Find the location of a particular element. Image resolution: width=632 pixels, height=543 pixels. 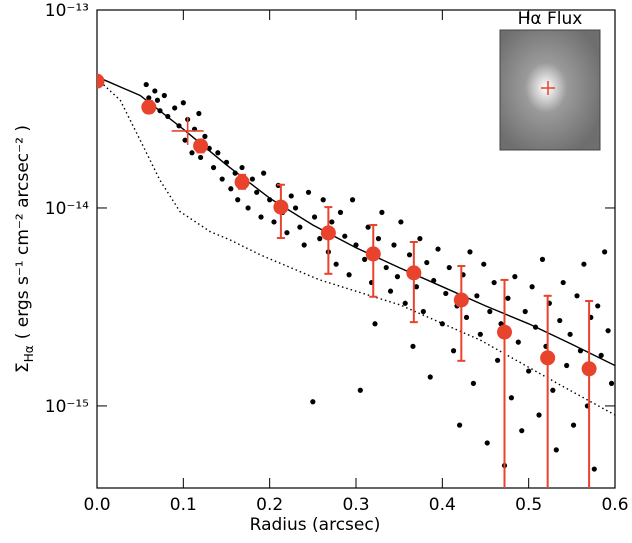

x-tick-label: 0.3 is located at coordinates (355, 505).